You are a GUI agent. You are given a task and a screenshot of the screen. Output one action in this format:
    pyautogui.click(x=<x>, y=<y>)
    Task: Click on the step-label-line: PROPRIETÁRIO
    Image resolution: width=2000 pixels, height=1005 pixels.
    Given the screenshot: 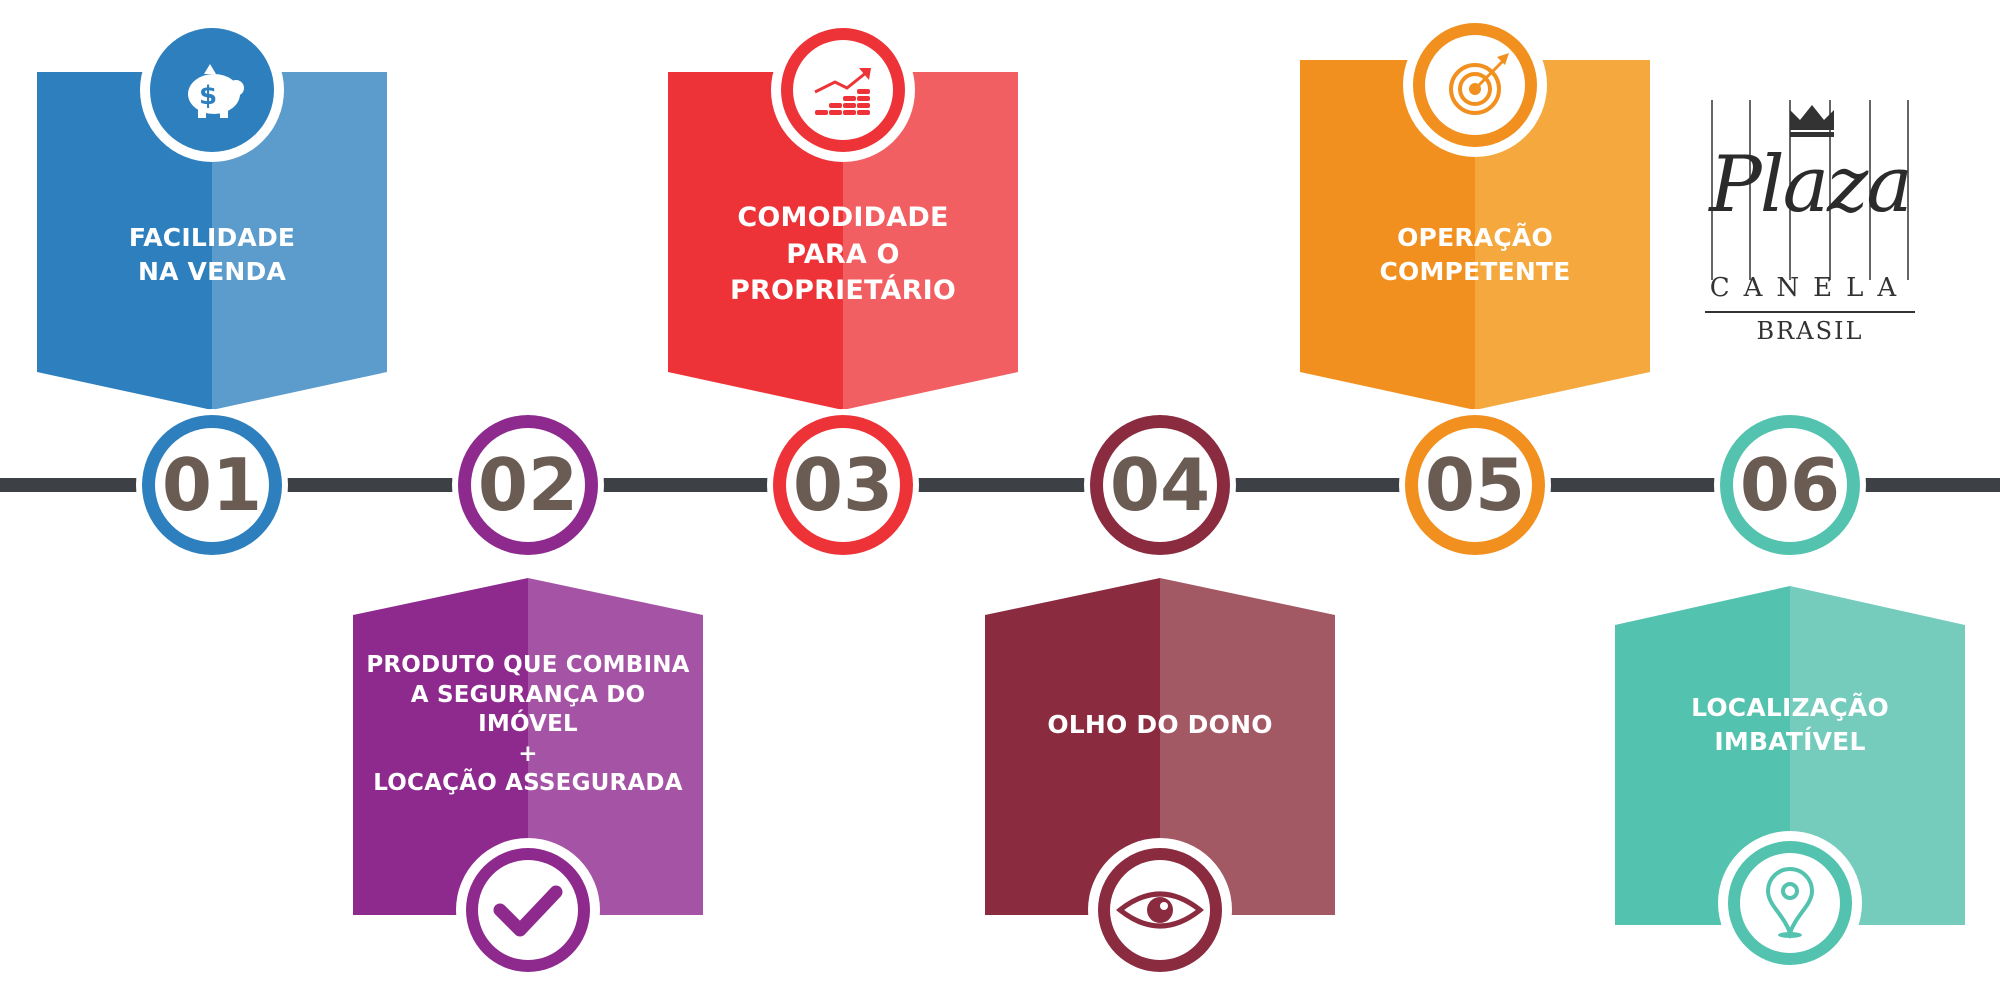 What is the action you would take?
    pyautogui.click(x=842, y=291)
    